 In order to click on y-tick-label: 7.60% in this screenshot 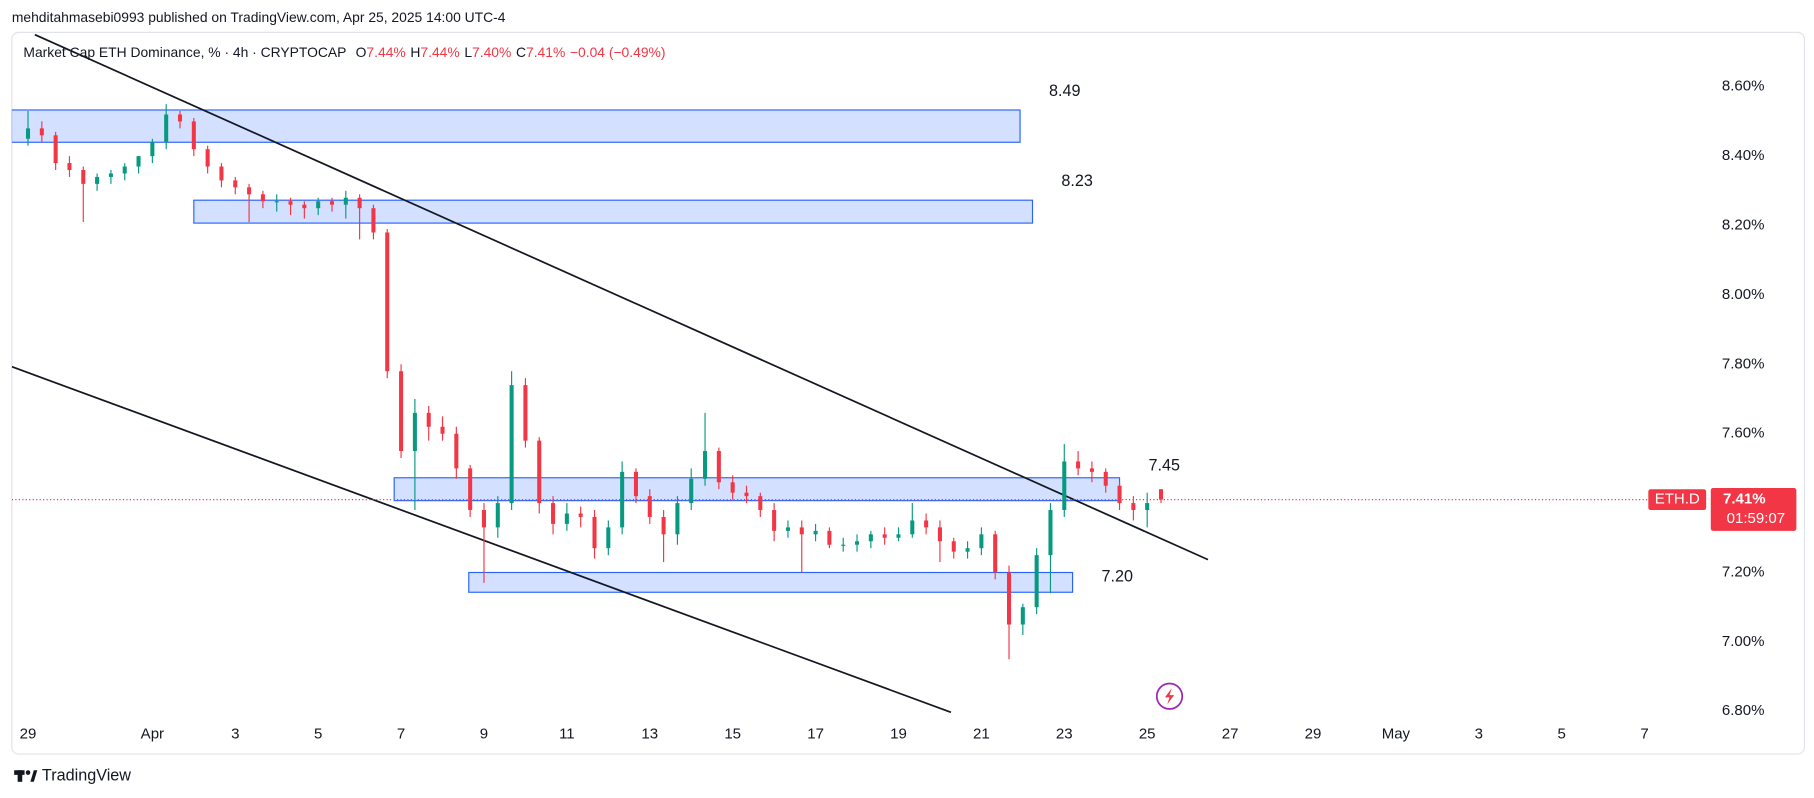, I will do `click(1743, 433)`.